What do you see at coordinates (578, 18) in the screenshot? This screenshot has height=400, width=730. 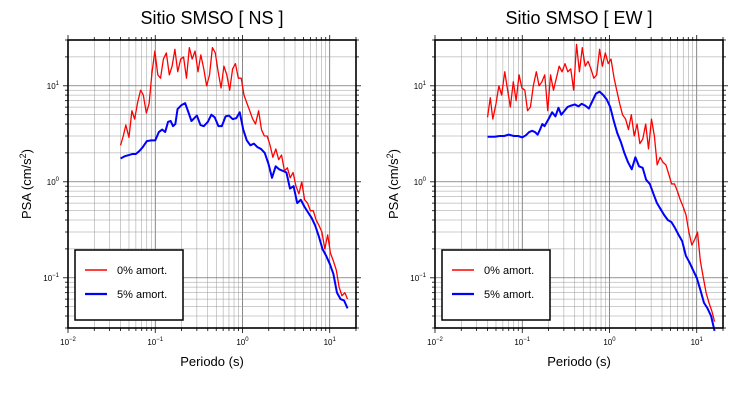 I see `chart-title: Sitio SMSO [ EW ]` at bounding box center [578, 18].